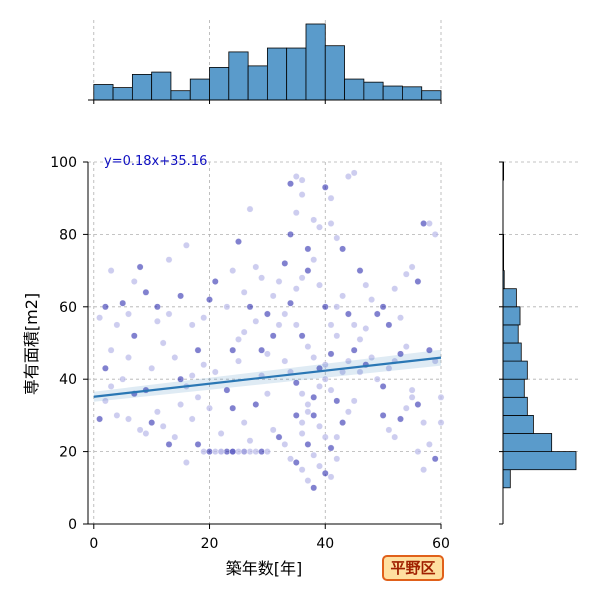  What do you see at coordinates (68, 308) in the screenshot?
I see `y-tick-label: 60` at bounding box center [68, 308].